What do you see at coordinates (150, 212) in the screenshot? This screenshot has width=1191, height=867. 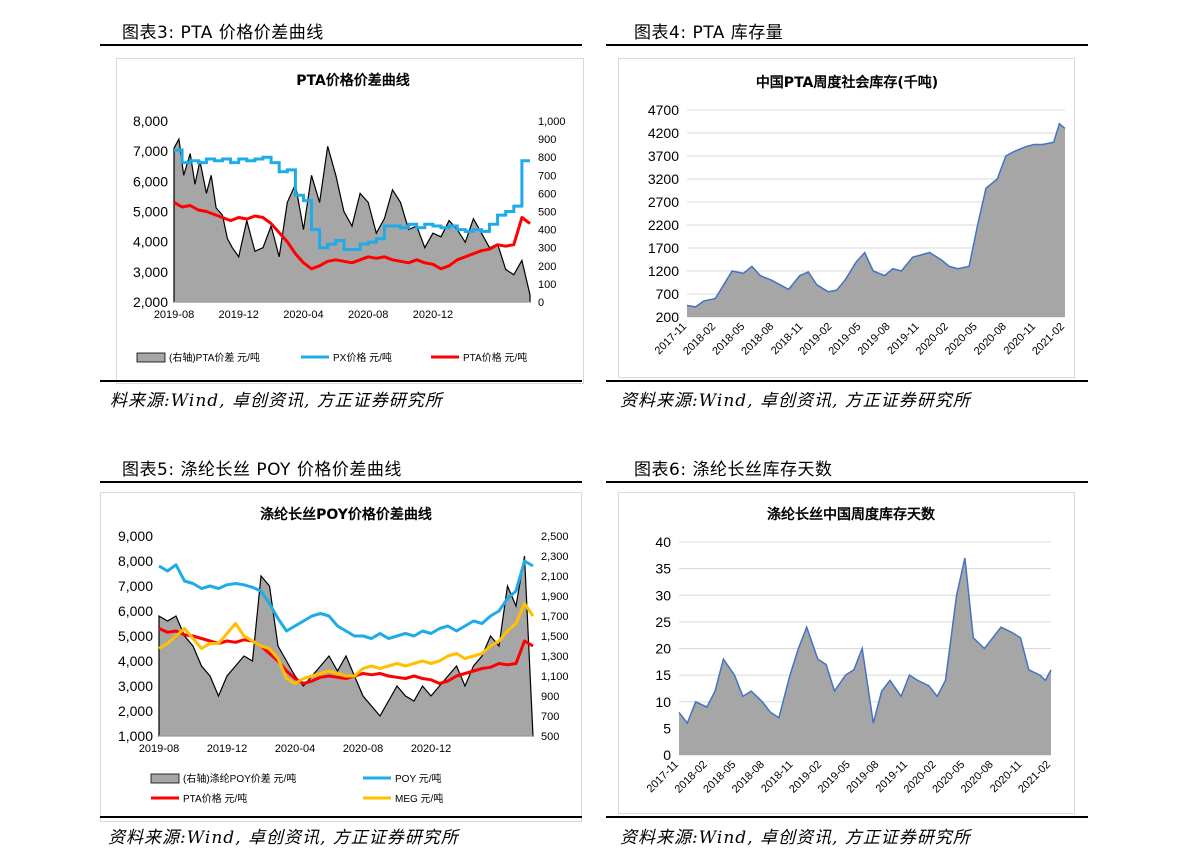 I see `y-left-tick-label: 5,000` at bounding box center [150, 212].